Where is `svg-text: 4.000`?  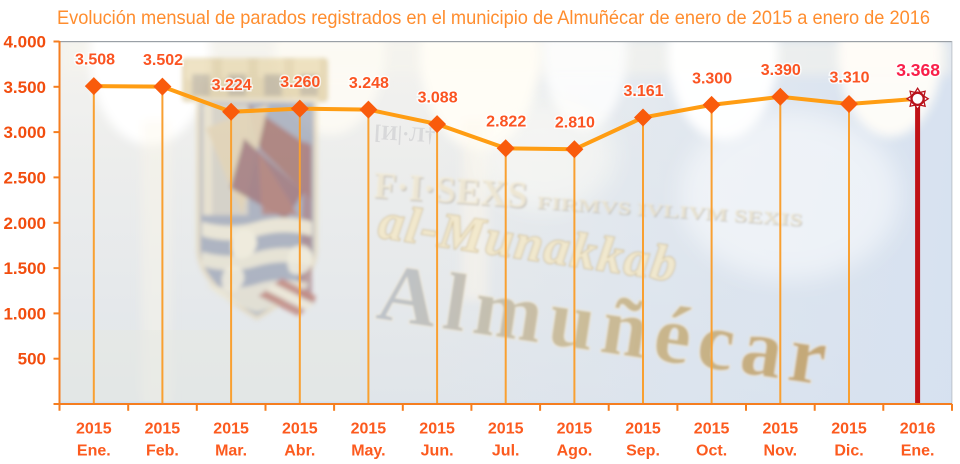 svg-text: 4.000 is located at coordinates (24, 42).